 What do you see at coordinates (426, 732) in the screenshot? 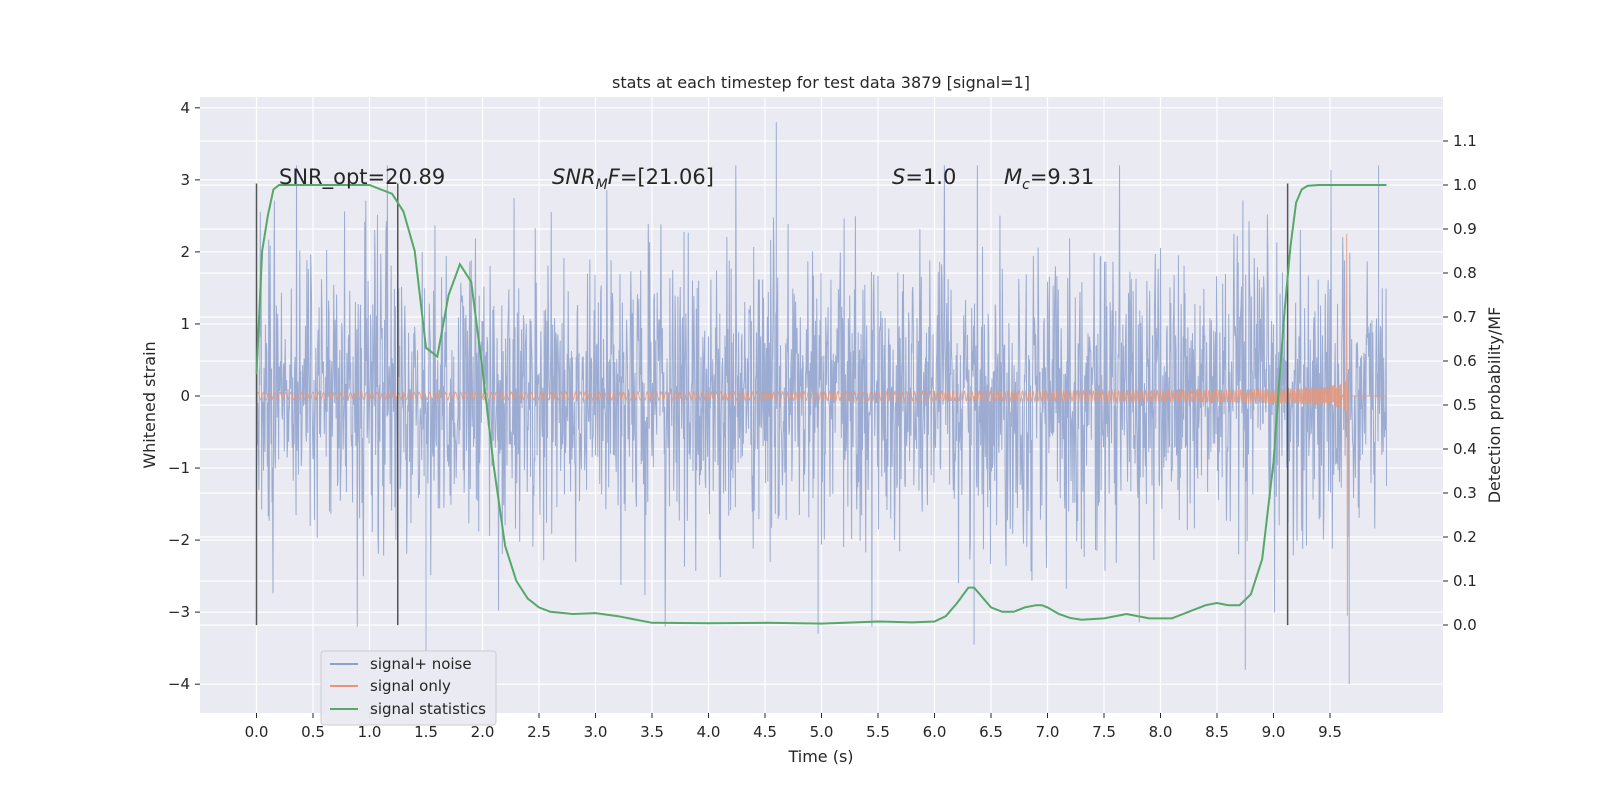
I see `x-tick-label: 1.5` at bounding box center [426, 732].